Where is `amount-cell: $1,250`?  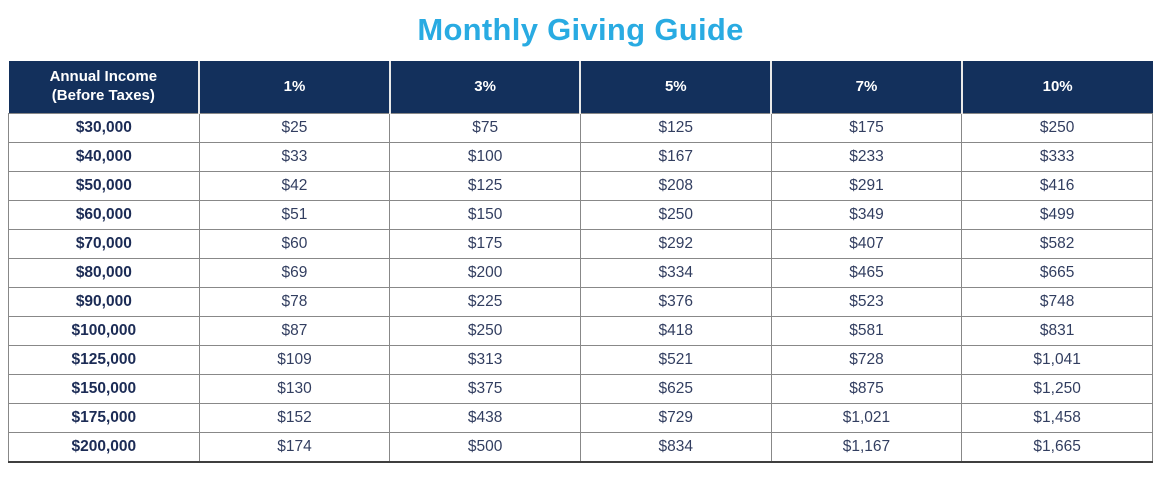
amount-cell: $1,250 is located at coordinates (1057, 389).